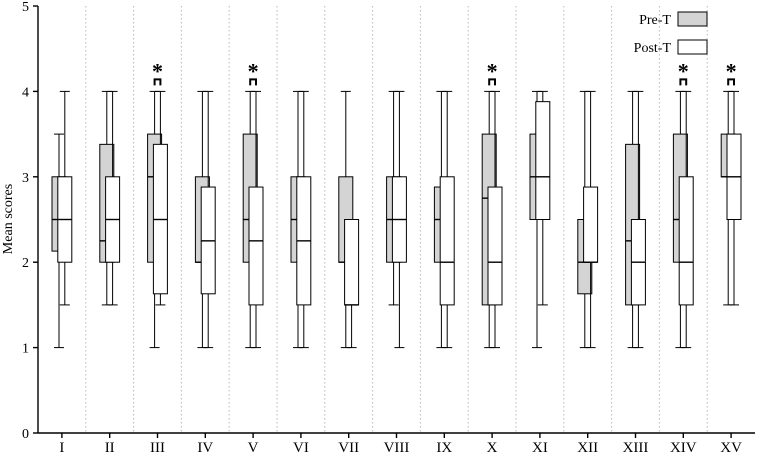 Image resolution: width=762 pixels, height=455 pixels. Describe the element at coordinates (8, 219) in the screenshot. I see `y-axis-label: Mean scores` at that location.